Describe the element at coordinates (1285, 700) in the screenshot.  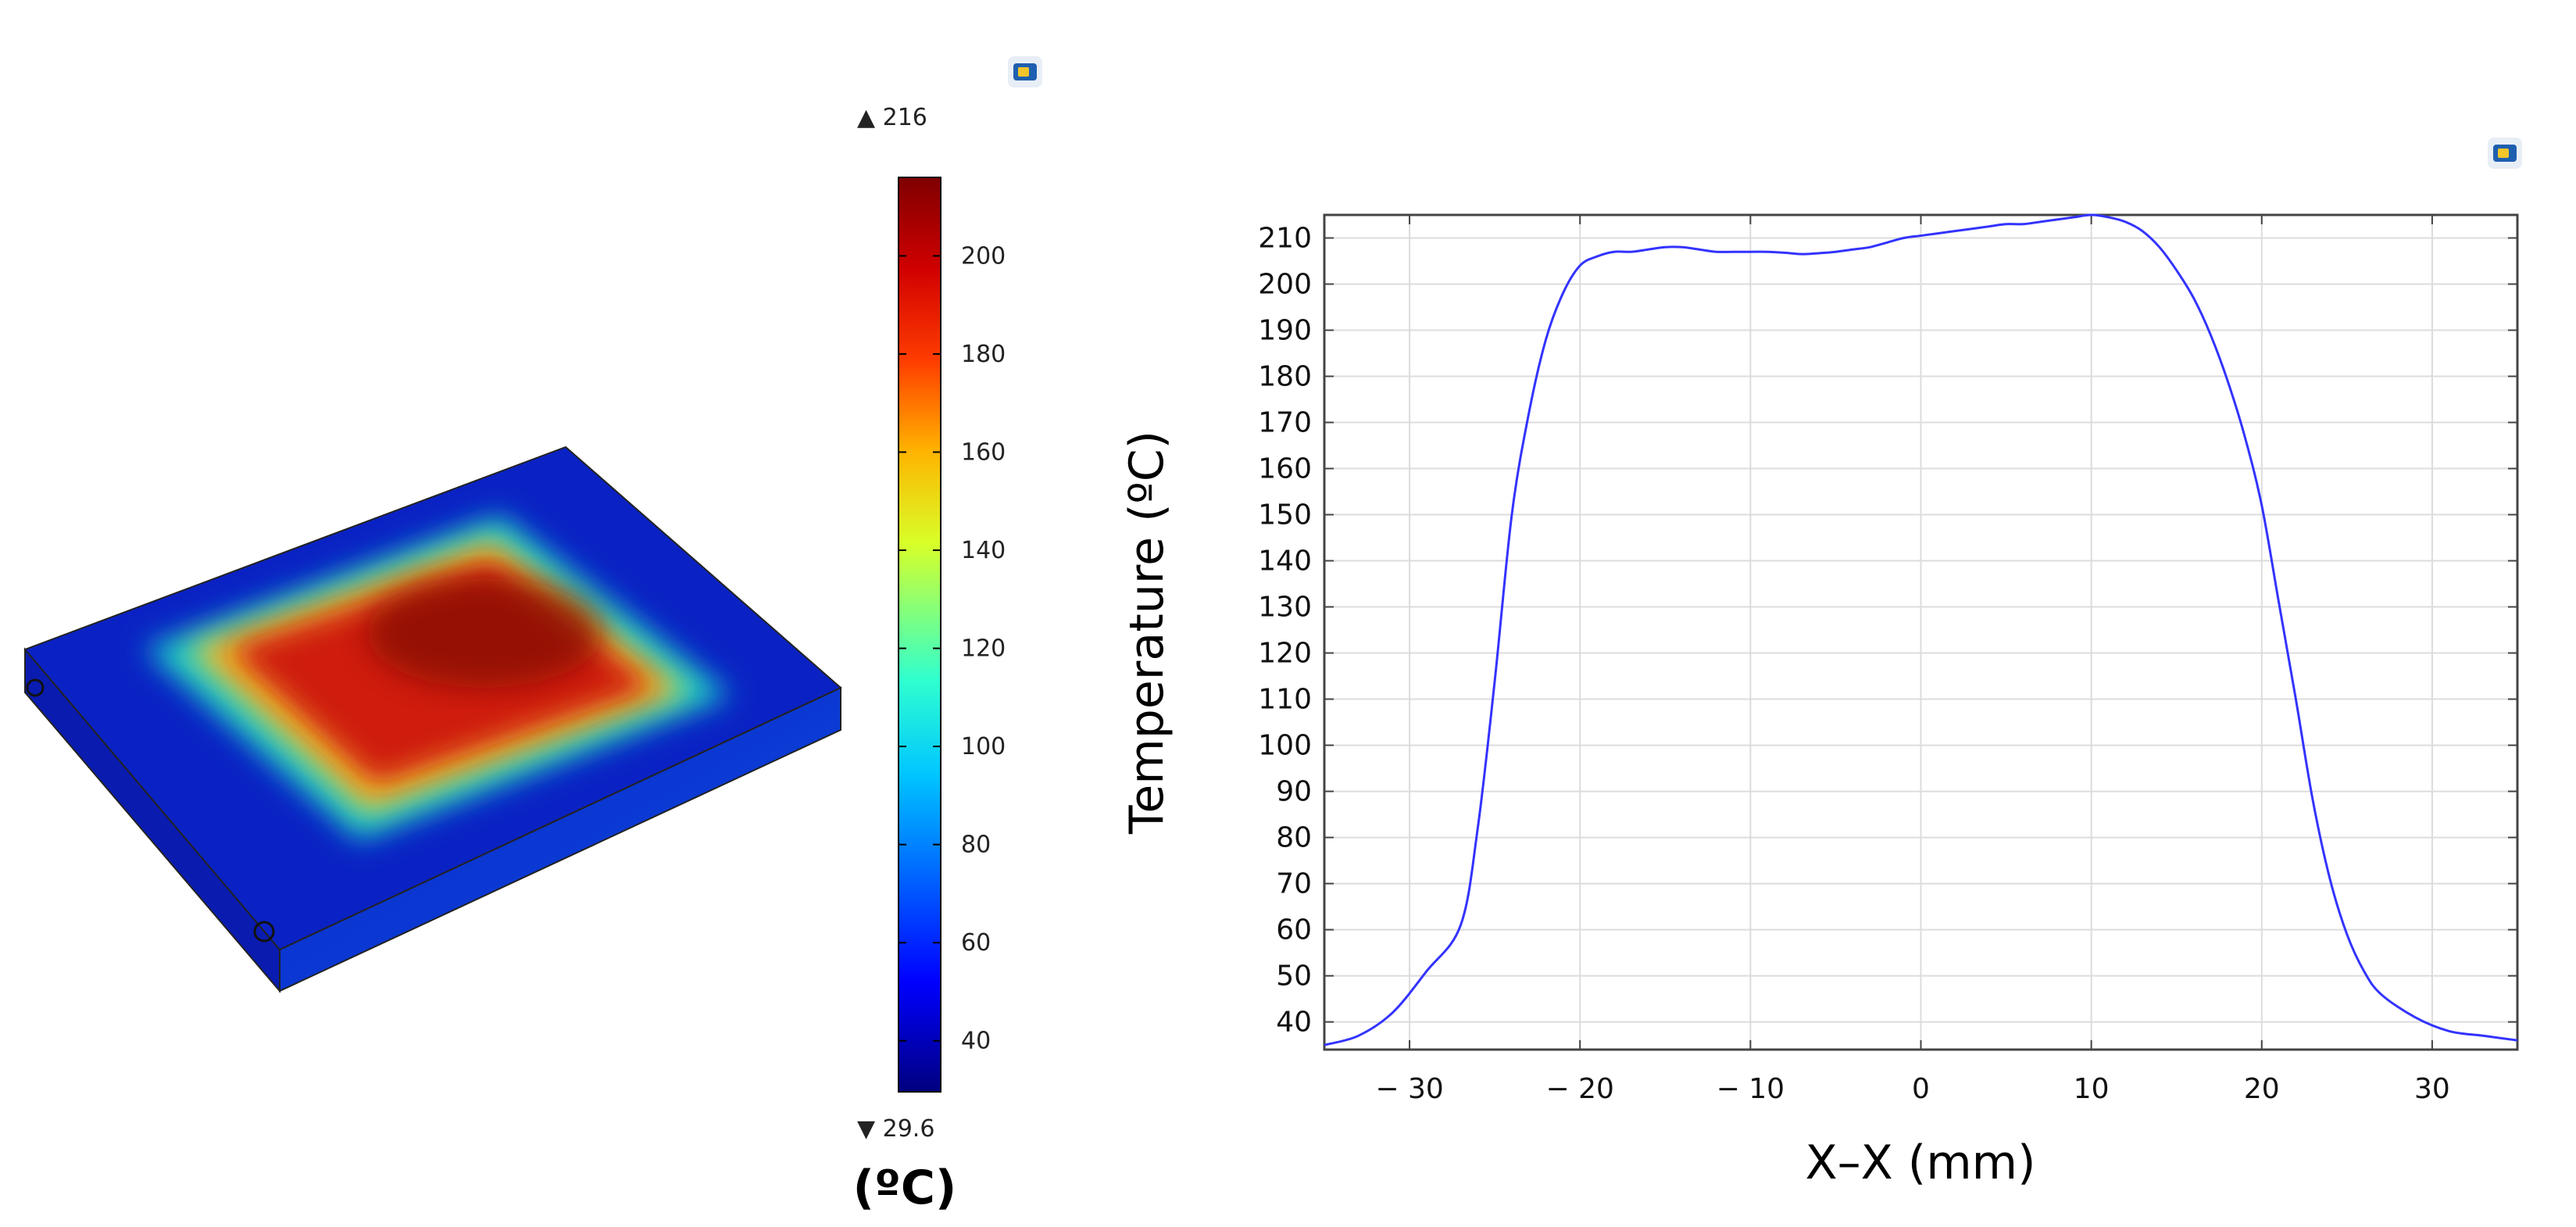
I see `y-tick-label: 110` at that location.